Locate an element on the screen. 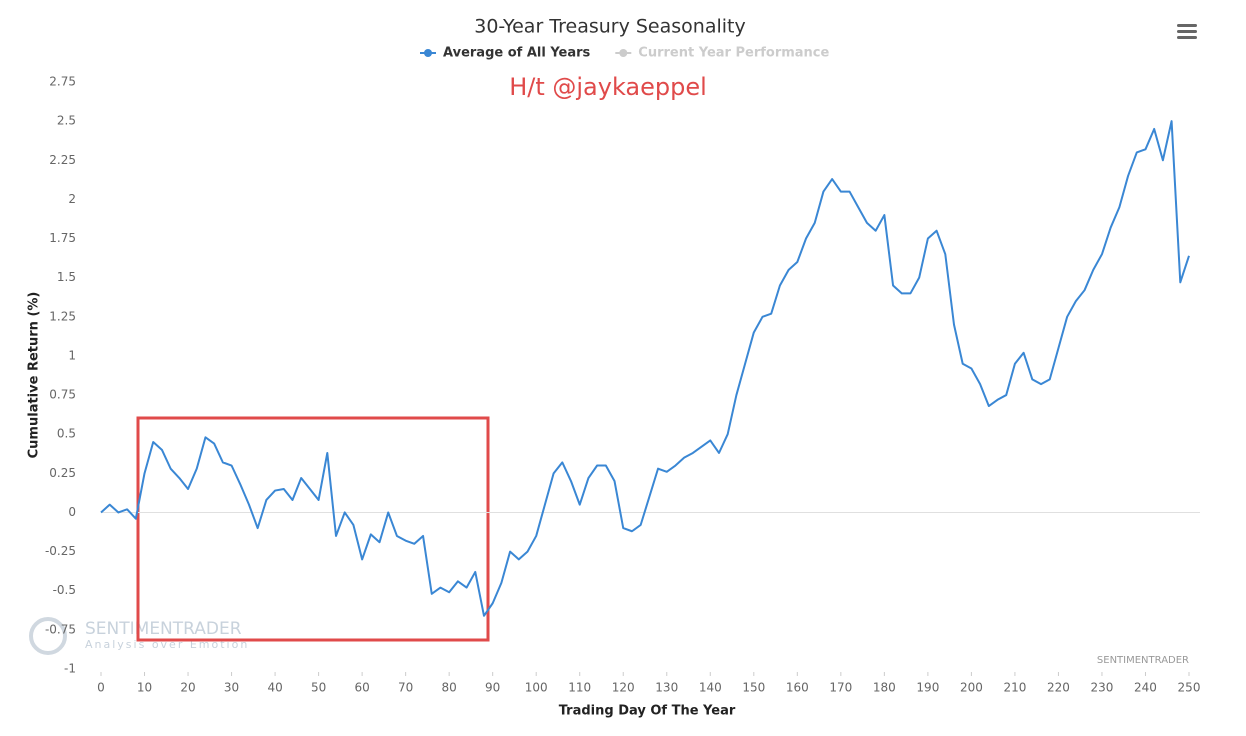  x-tick-label: 170 is located at coordinates (840, 688).